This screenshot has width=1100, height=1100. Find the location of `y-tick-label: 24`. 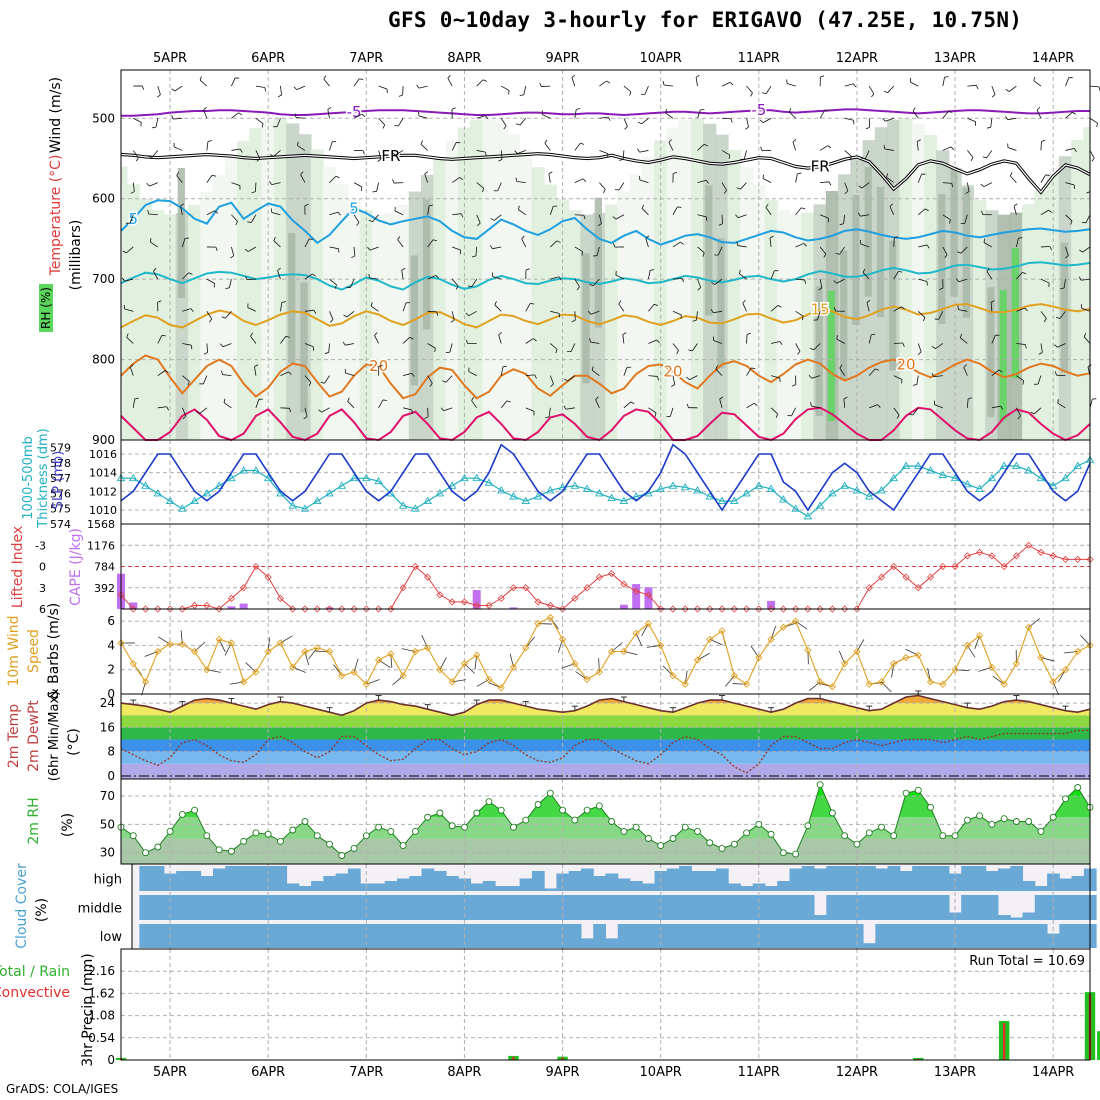

y-tick-label: 24 is located at coordinates (107, 703).